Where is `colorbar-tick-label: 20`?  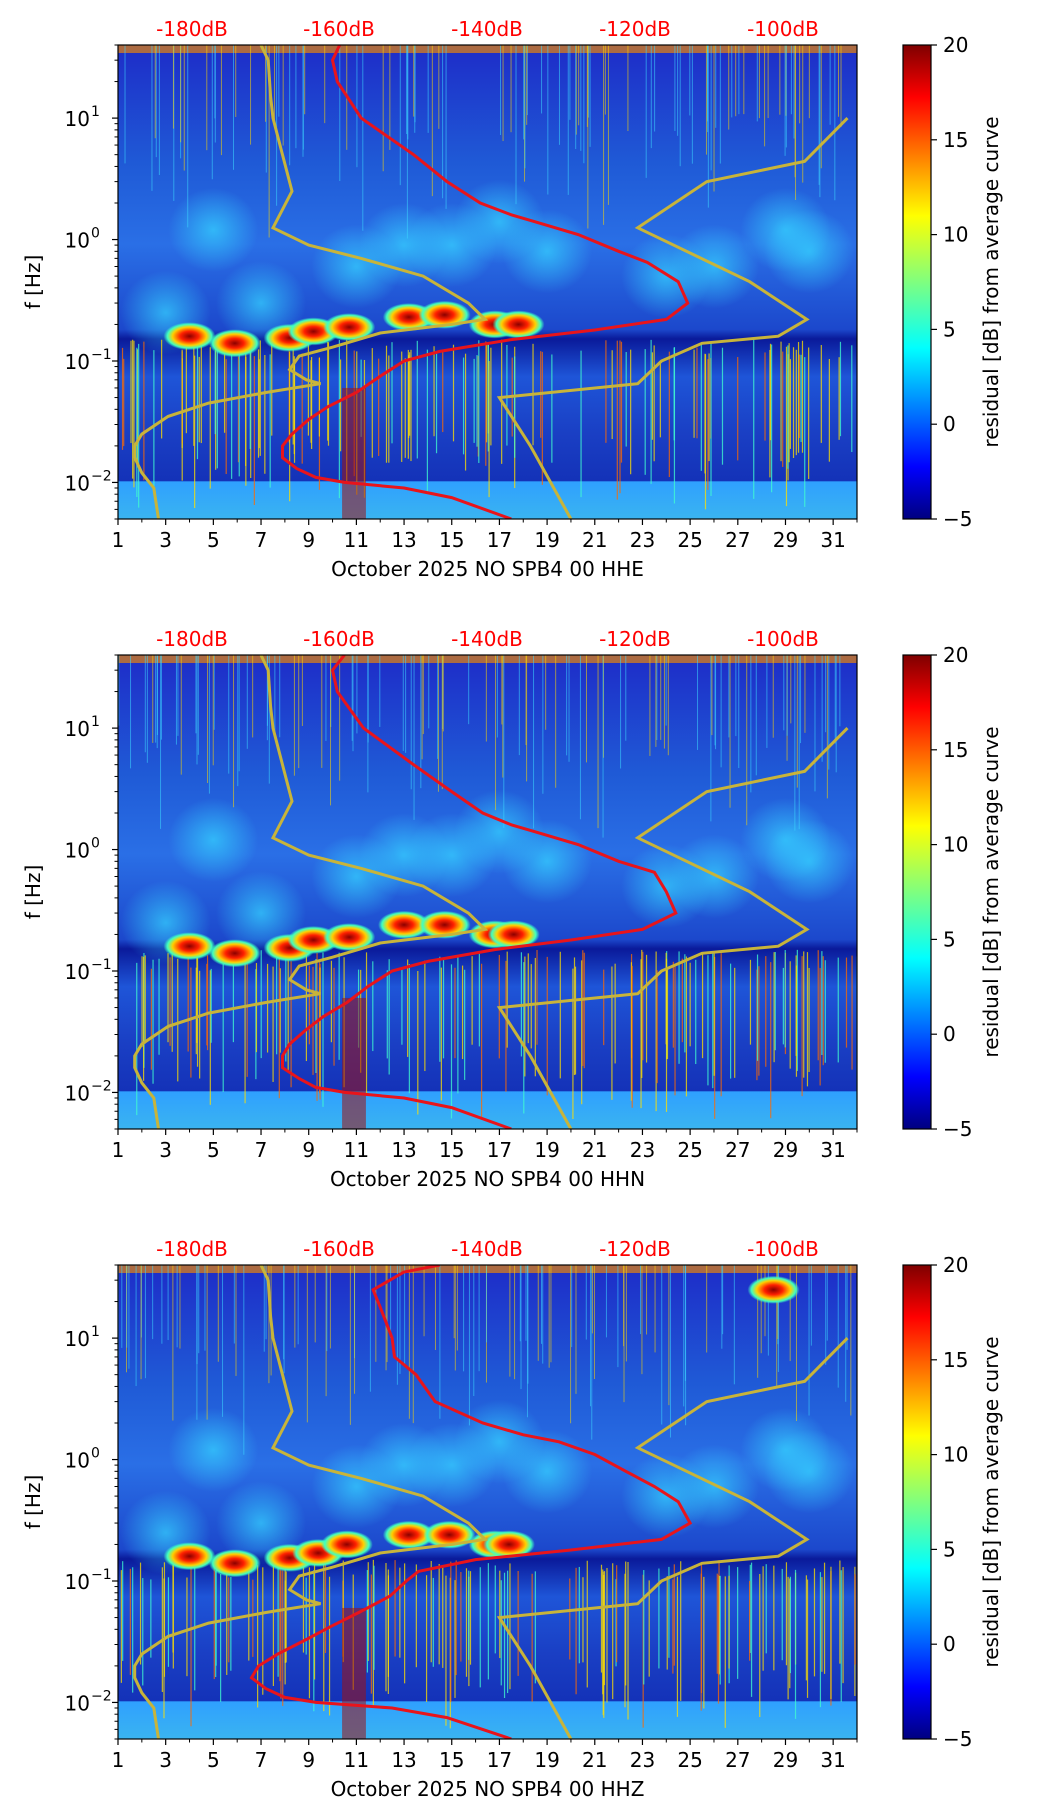 colorbar-tick-label: 20 is located at coordinates (955, 655).